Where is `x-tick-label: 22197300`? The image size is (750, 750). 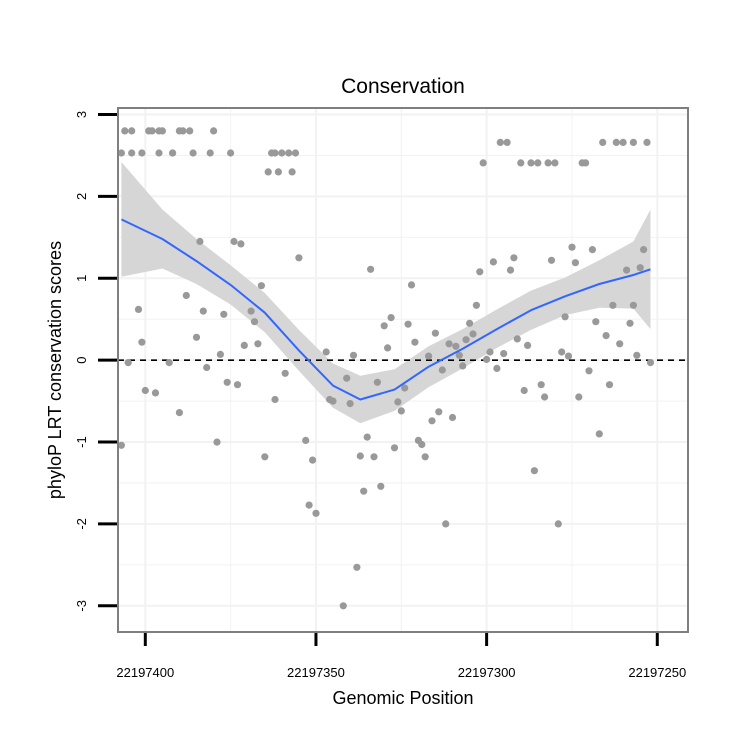 x-tick-label: 22197300 is located at coordinates (487, 672).